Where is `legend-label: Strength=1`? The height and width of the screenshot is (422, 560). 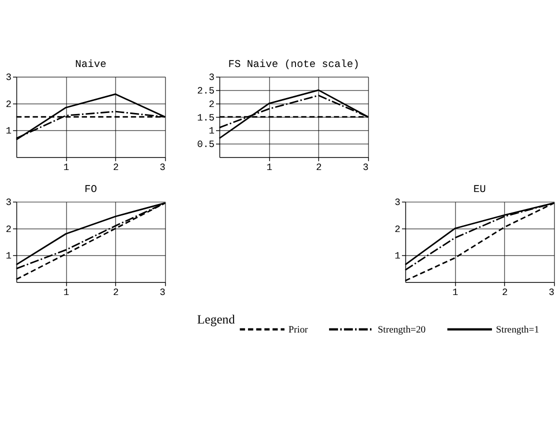 legend-label: Strength=1 is located at coordinates (518, 330).